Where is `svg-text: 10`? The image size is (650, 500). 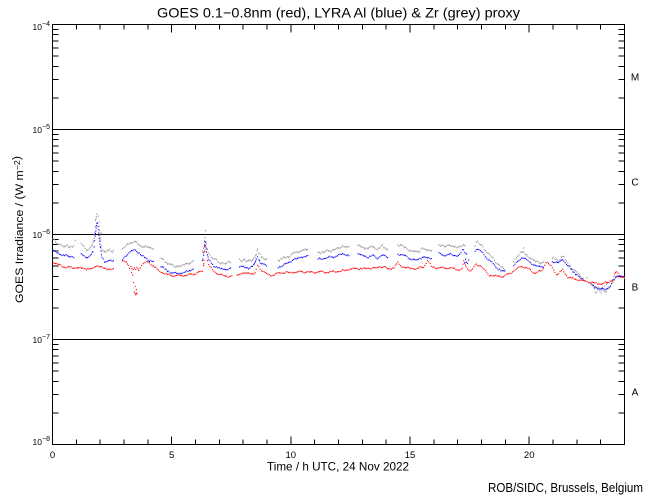 svg-text: 10 is located at coordinates (291, 455).